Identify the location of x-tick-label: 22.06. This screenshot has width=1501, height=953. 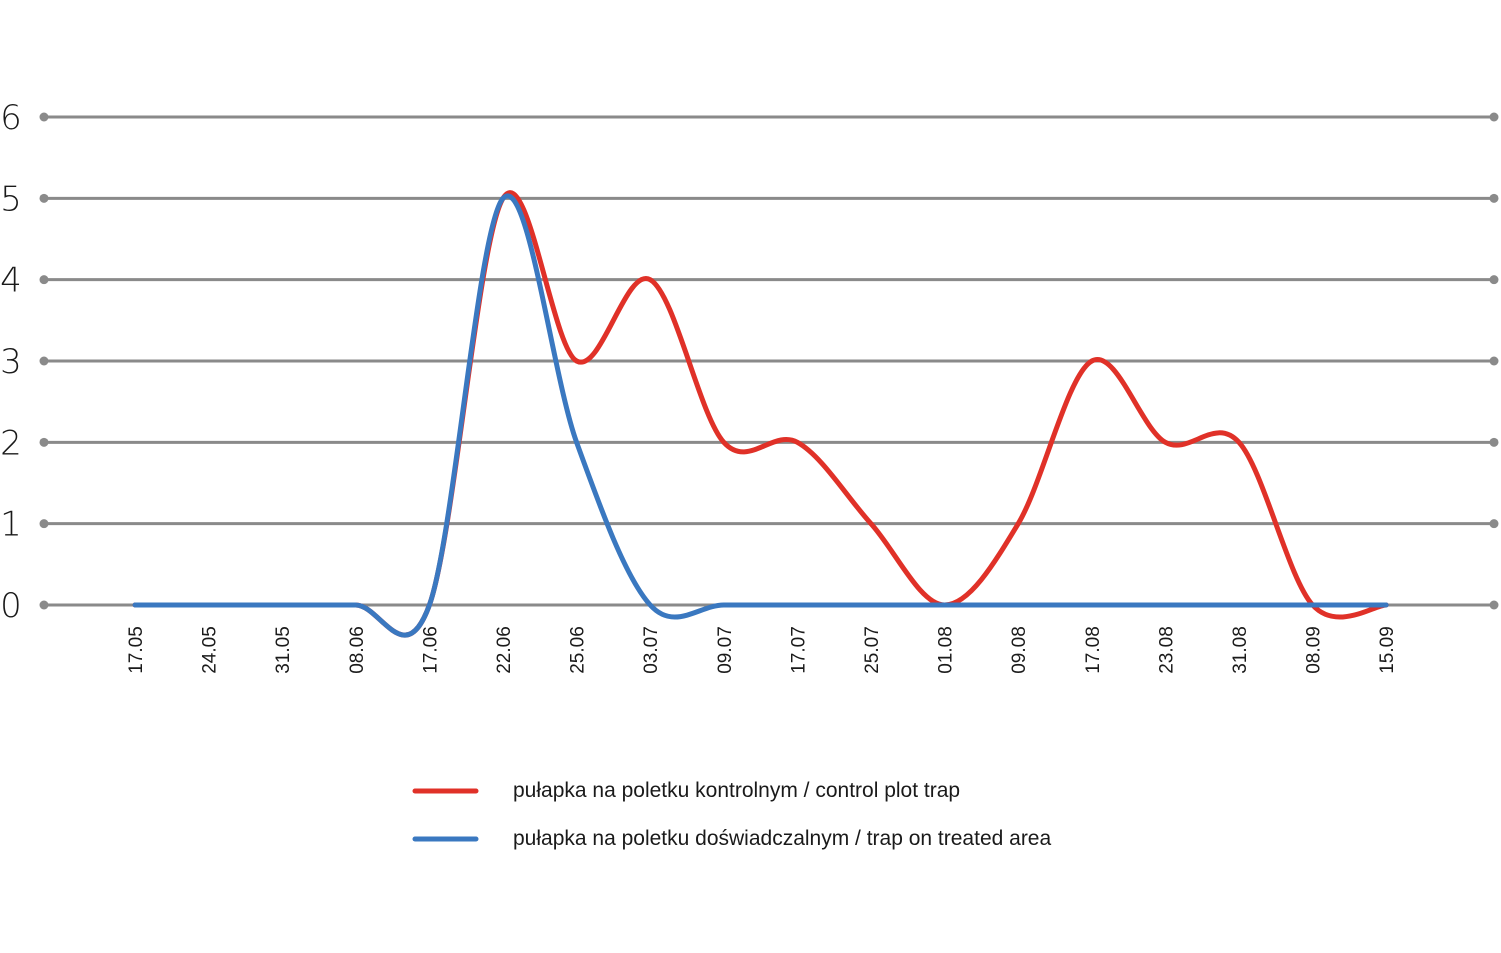
(504, 650).